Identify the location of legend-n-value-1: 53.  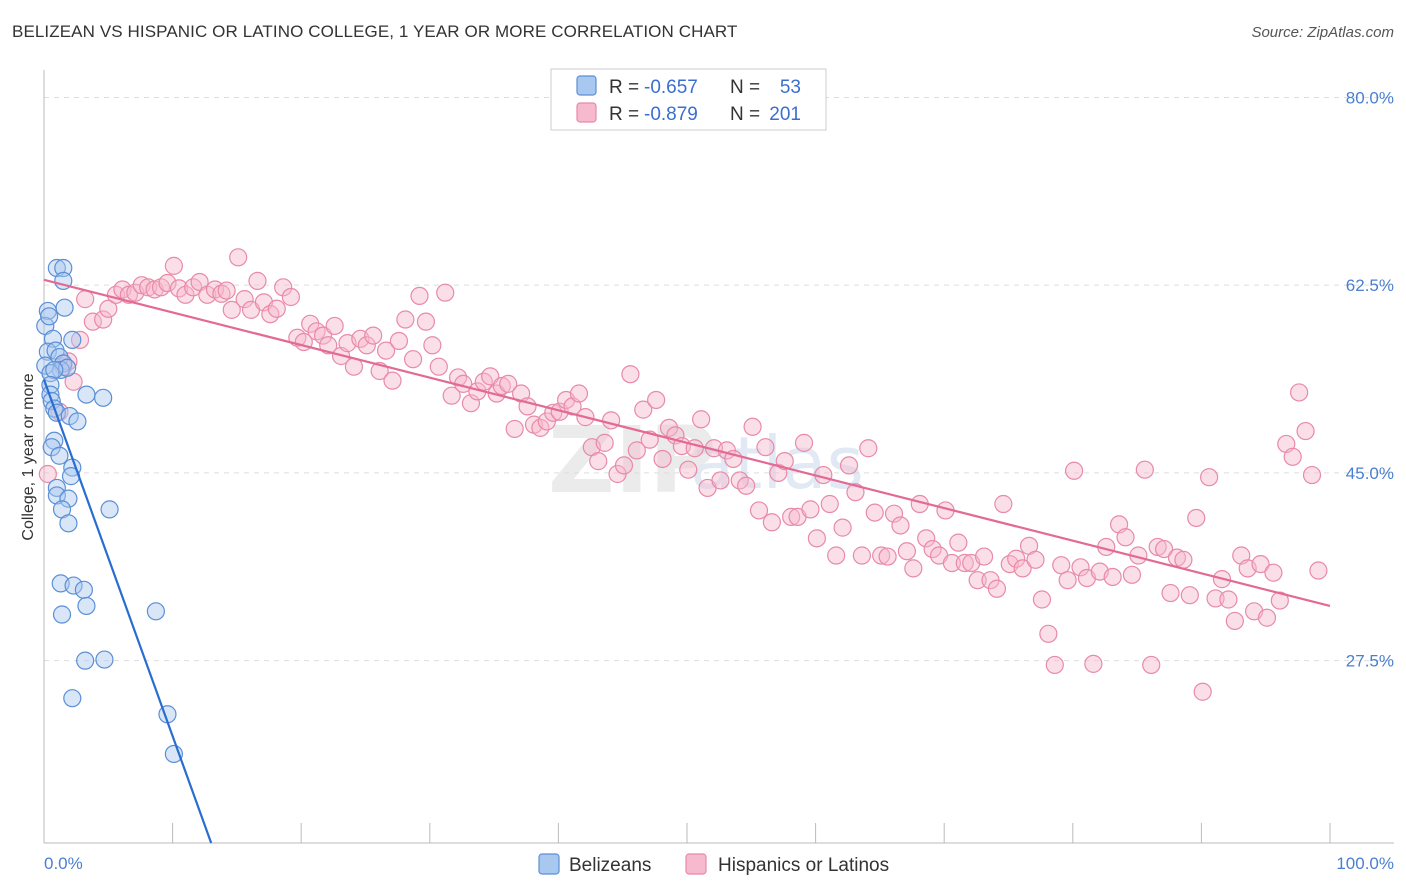
(790, 87).